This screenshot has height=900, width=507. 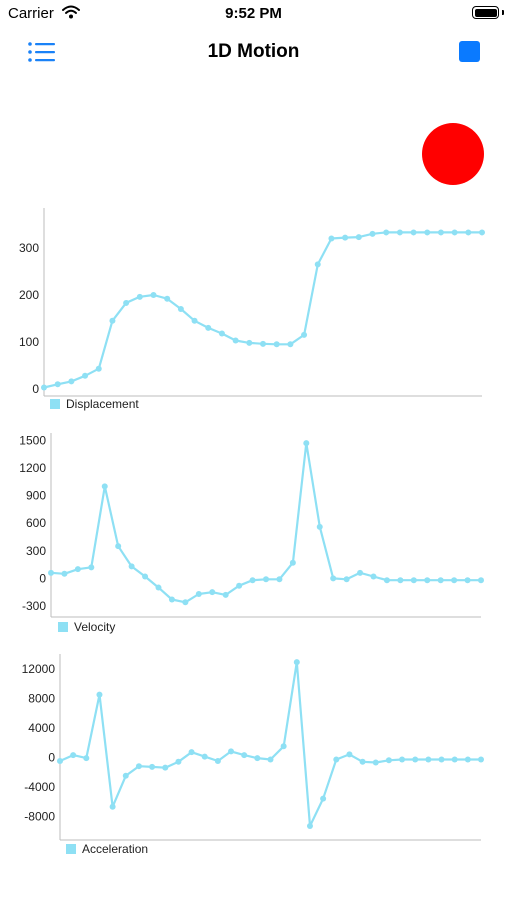 I want to click on legend-swatch, so click(x=71, y=849).